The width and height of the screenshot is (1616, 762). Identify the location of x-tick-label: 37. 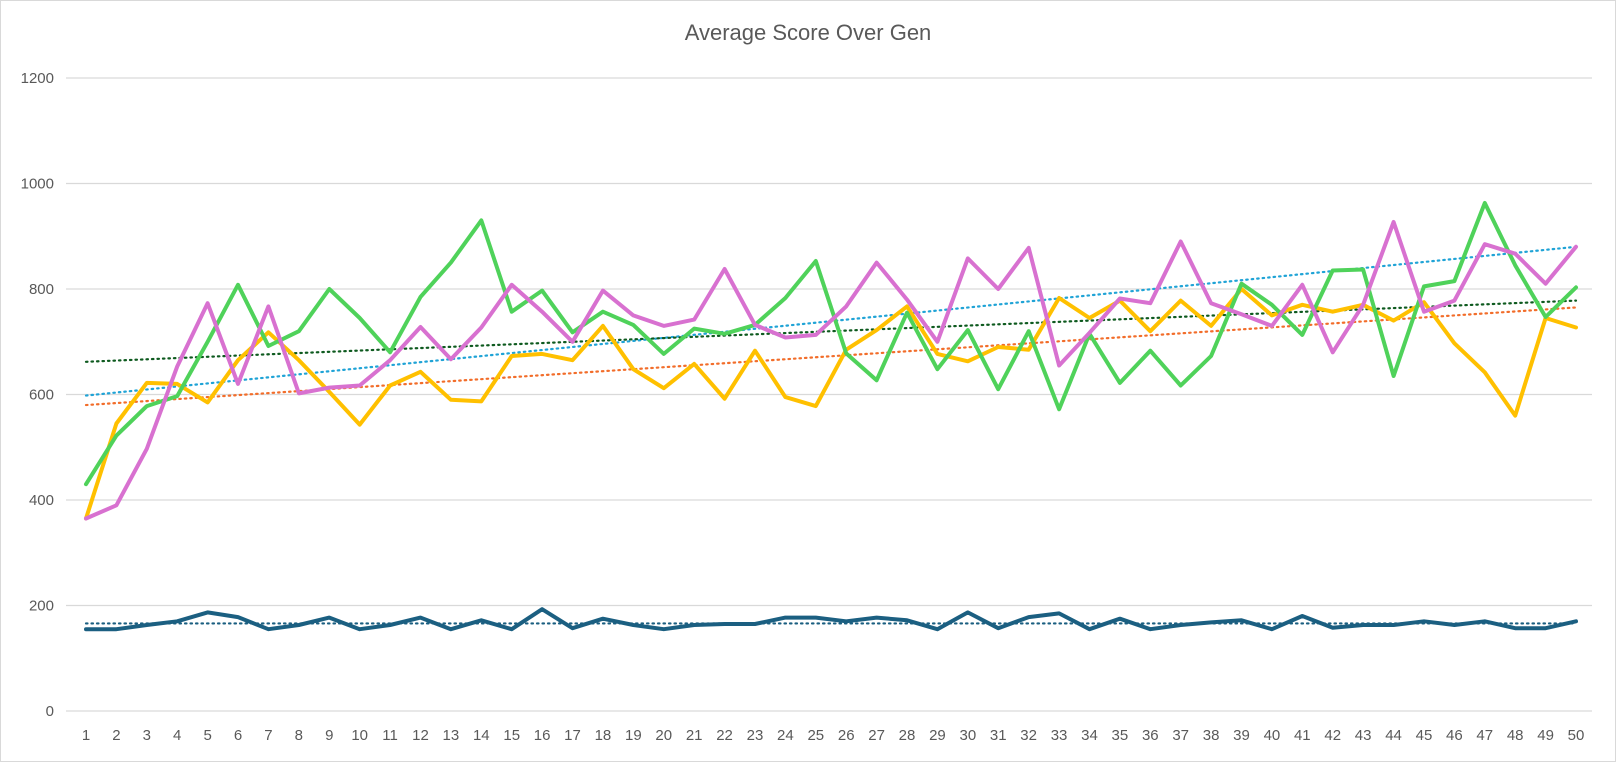
(1180, 735).